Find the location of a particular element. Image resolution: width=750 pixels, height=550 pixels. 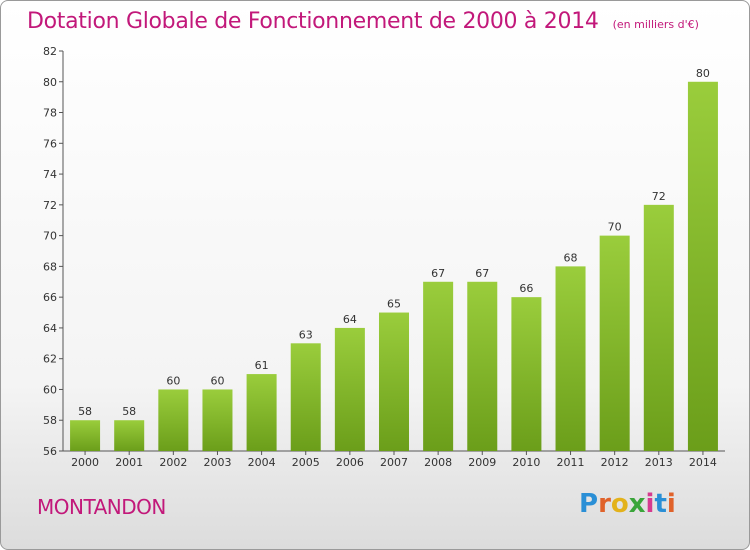

y-tick-label: 68 is located at coordinates (50, 266).